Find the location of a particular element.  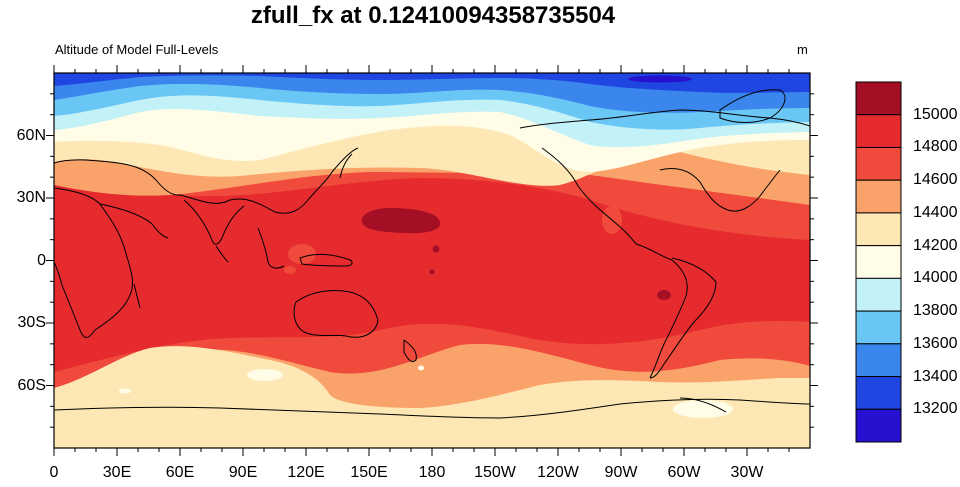

colorbar-label: 13400 is located at coordinates (935, 376).